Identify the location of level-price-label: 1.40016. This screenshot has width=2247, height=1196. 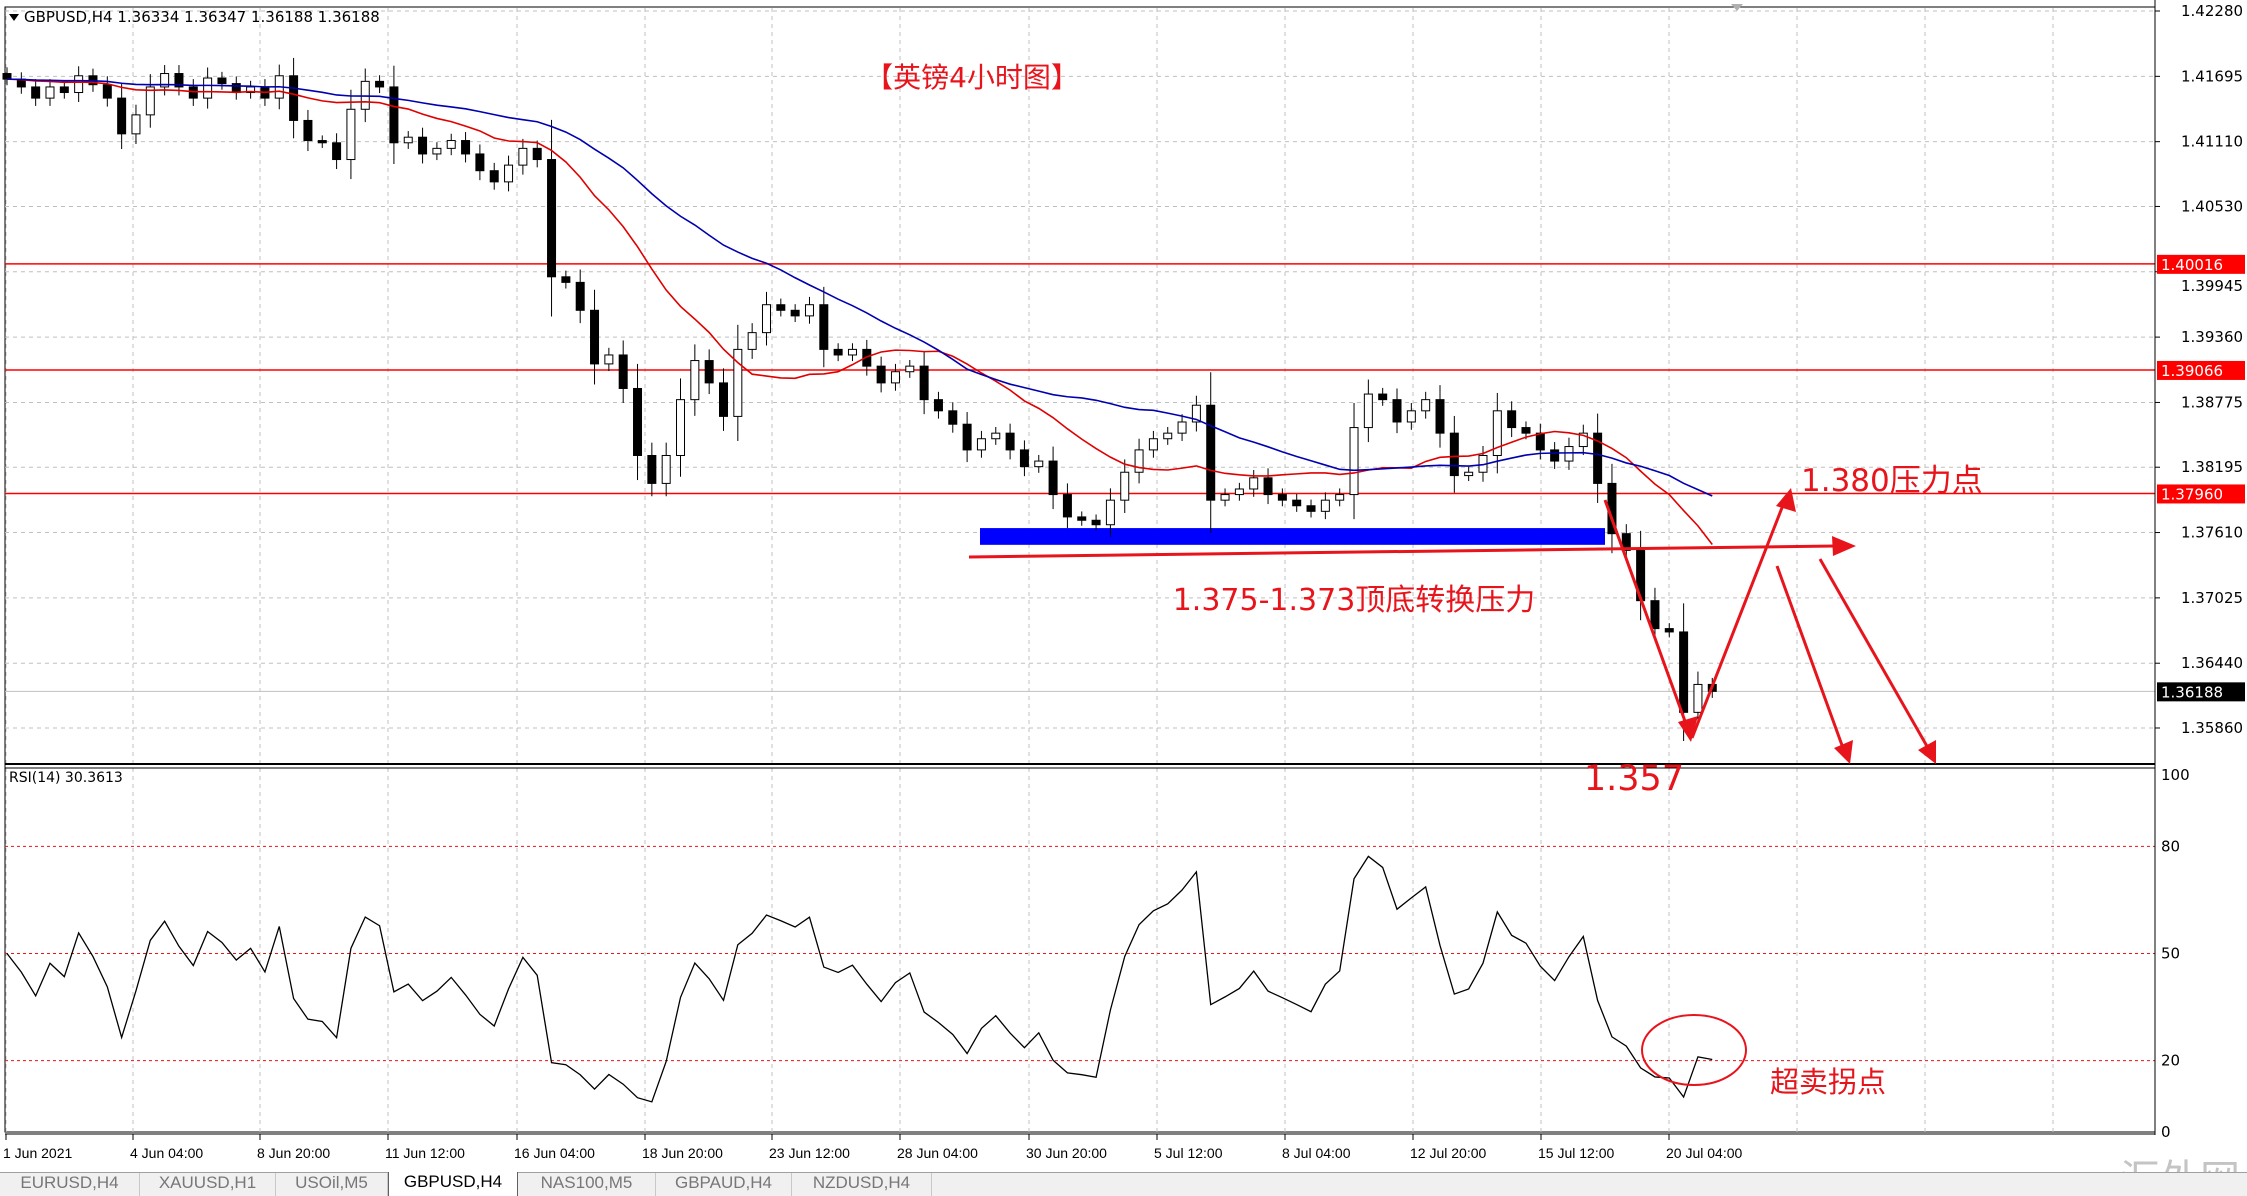
(2192, 265).